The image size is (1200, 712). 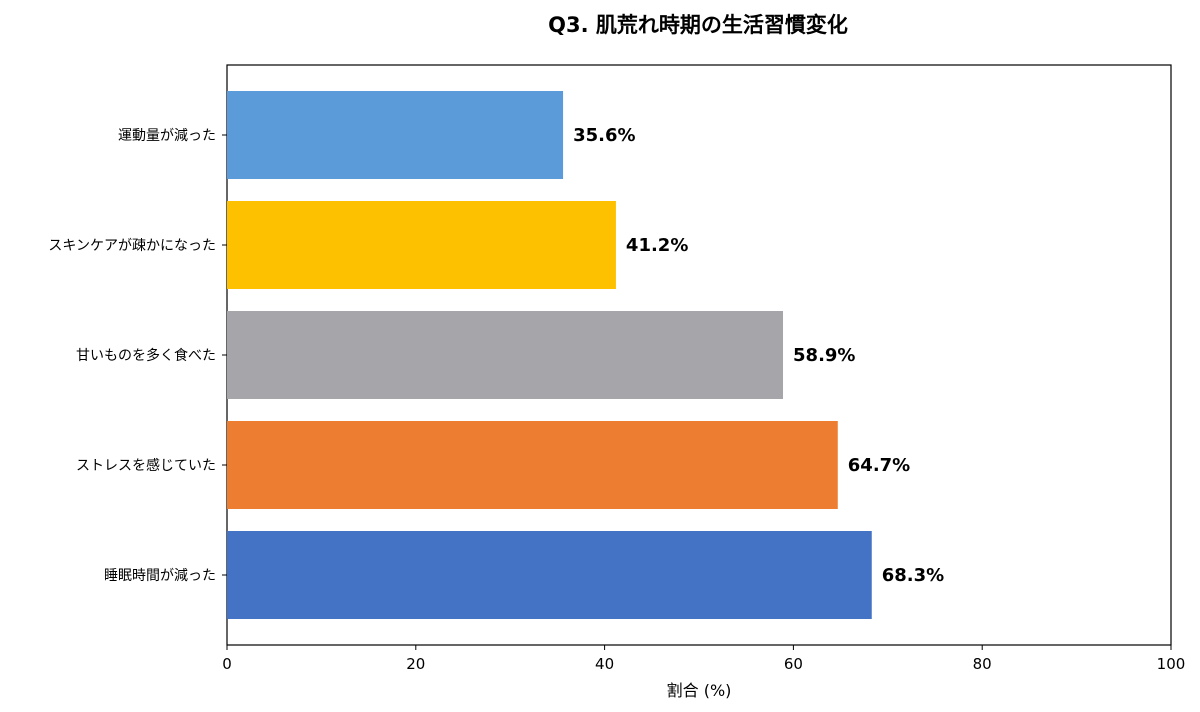 What do you see at coordinates (146, 355) in the screenshot?
I see `category-label: 甘いものを多く食べた` at bounding box center [146, 355].